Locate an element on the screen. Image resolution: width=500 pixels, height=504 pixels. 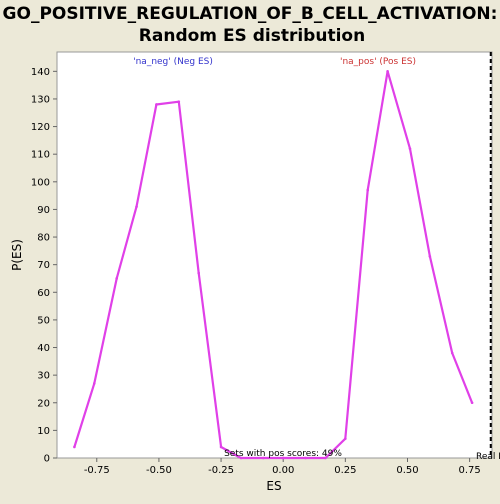
legend-pos-es: 'na_pos' (Pos ES) is located at coordinates (378, 62).